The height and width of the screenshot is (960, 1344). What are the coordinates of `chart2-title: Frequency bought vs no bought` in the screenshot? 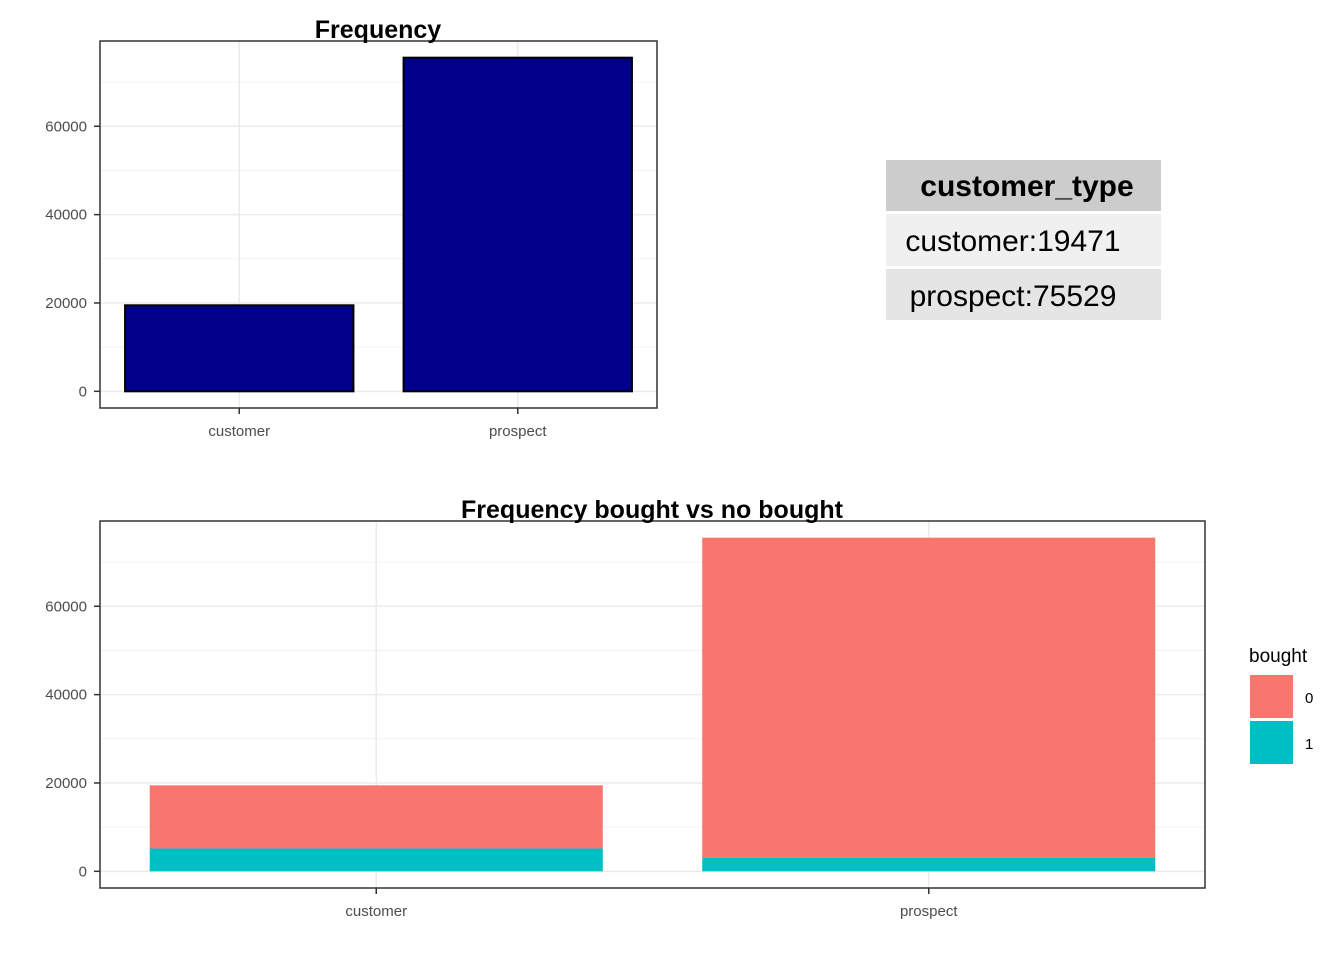 It's located at (652, 510).